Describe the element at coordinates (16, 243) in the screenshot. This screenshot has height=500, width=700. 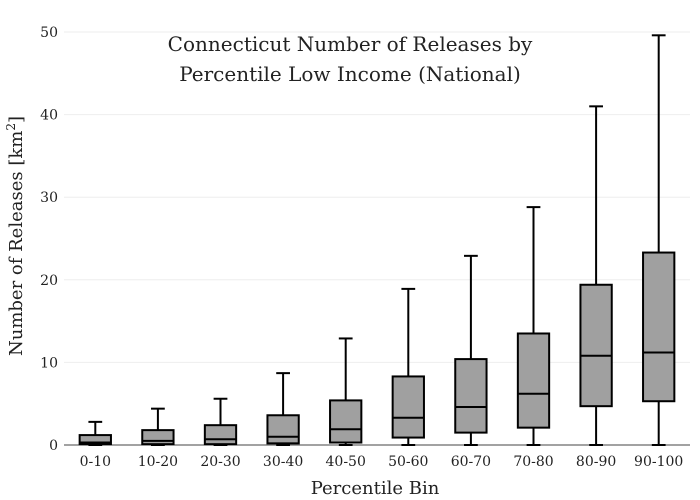
I see `y-axis-title-main: Number of Releases [km` at that location.